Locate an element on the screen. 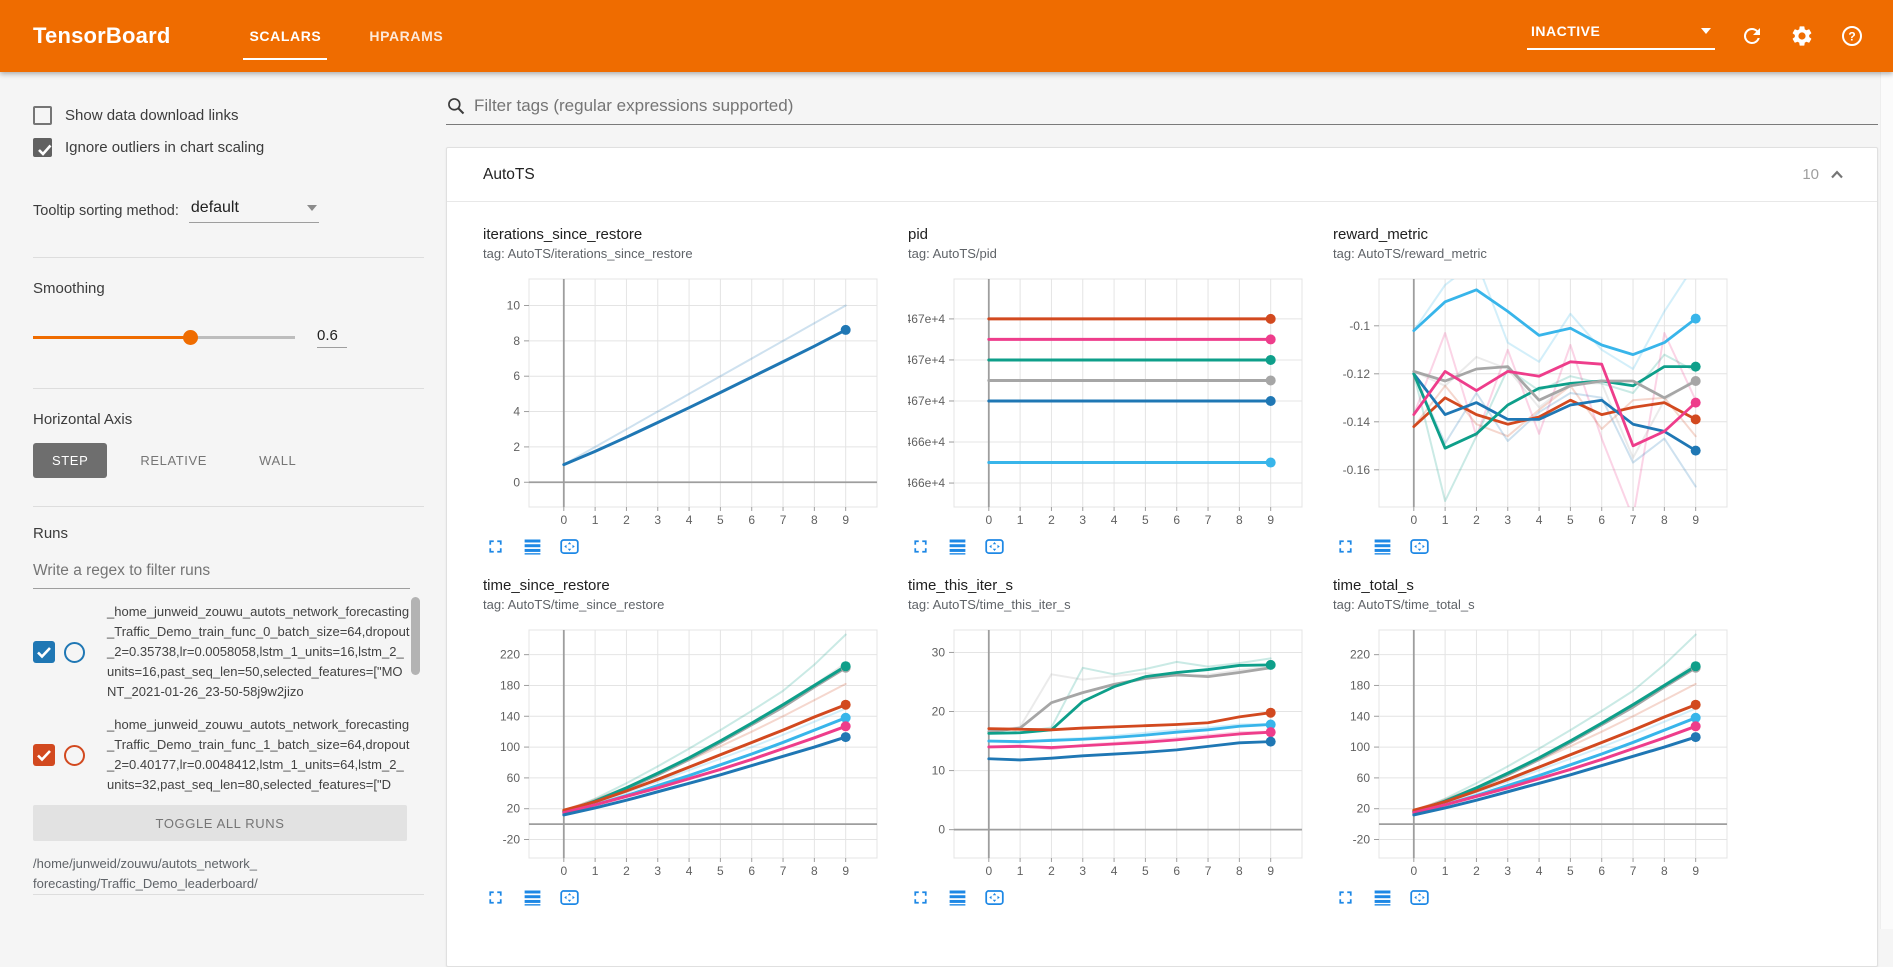  run-1-checkbox is located at coordinates (44, 755).